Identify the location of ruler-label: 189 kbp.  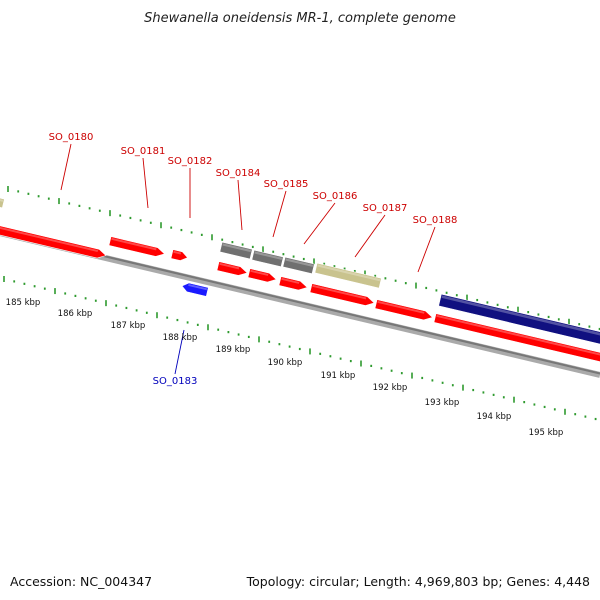
(233, 350).